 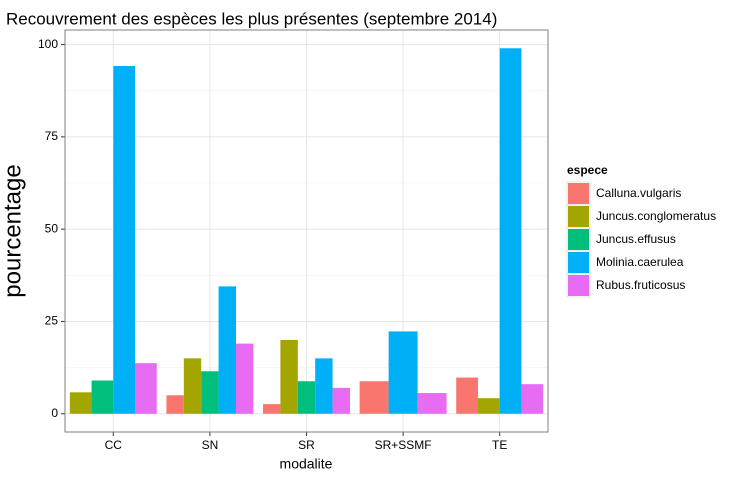 I want to click on x-tick-label: SN, so click(x=210, y=445).